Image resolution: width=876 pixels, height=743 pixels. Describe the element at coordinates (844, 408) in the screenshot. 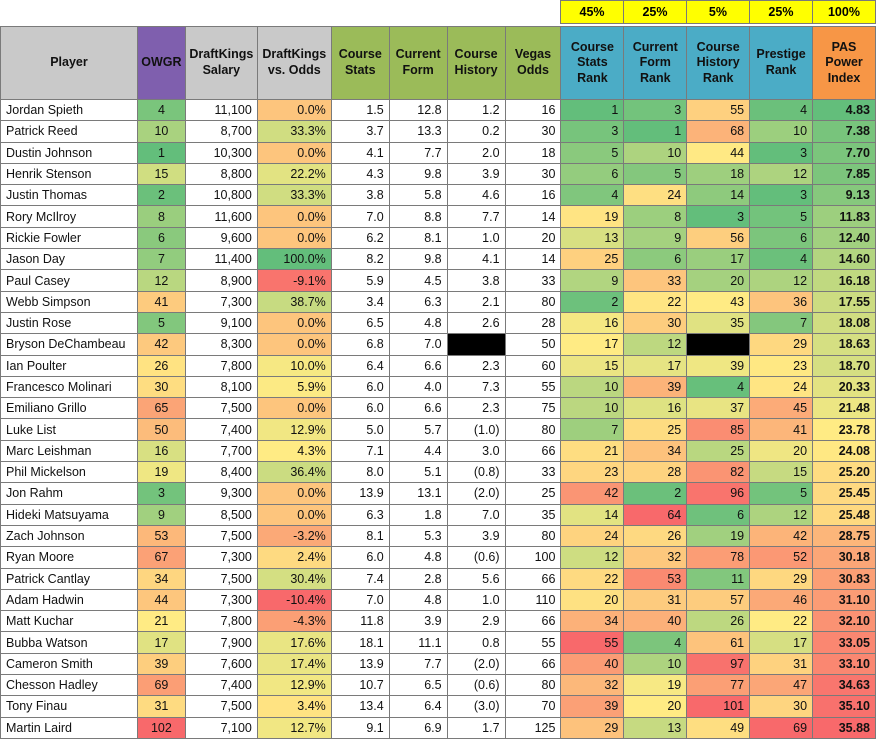

I see `cell-pas-power-index: 21.48` at that location.